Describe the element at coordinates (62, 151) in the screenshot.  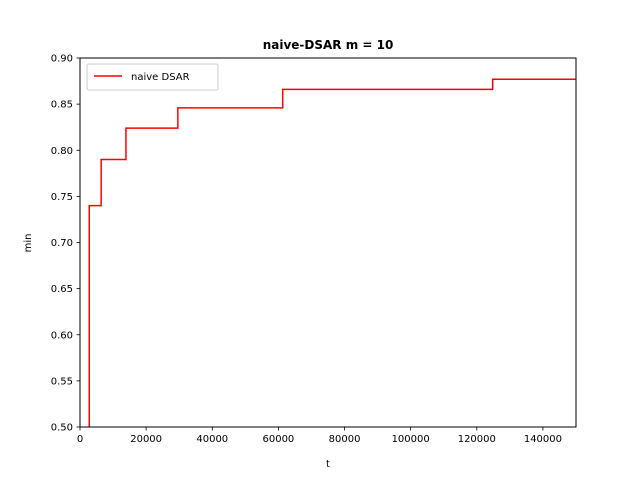
I see `y-tick-label: 0.80` at that location.